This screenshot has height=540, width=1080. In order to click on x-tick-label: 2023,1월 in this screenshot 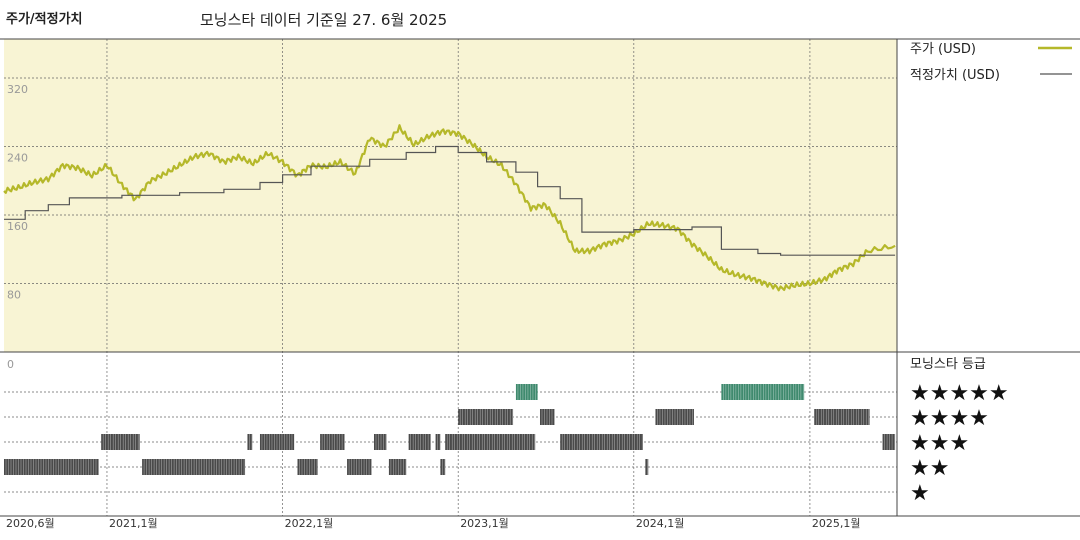, I will do `click(484, 523)`.